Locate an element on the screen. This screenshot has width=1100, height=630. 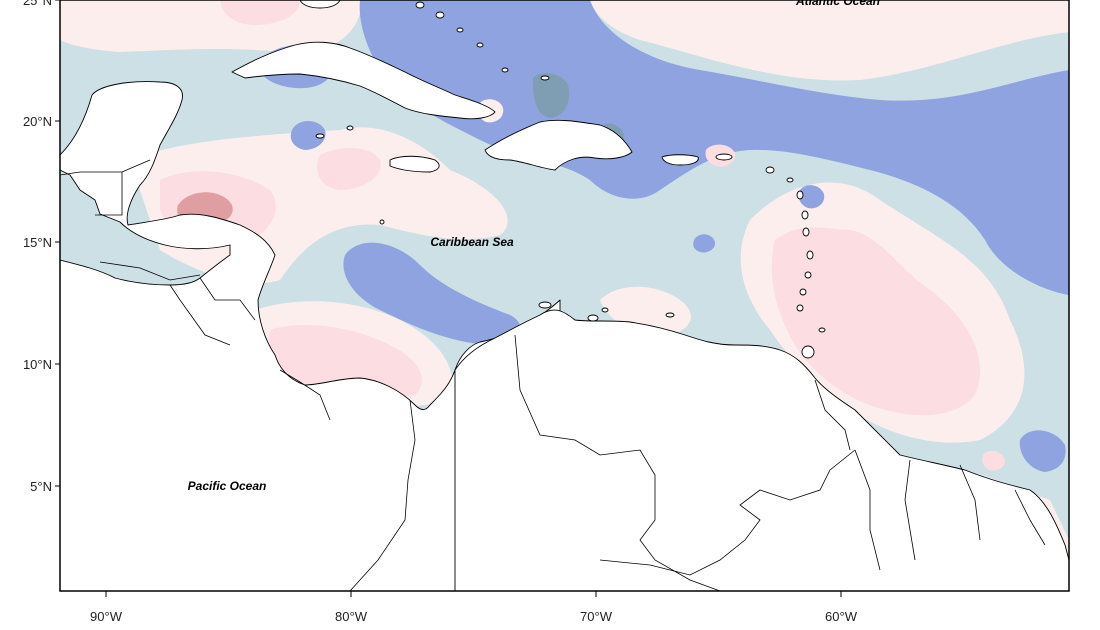
label-pacific-ocean: Pacific Ocean is located at coordinates (227, 486).